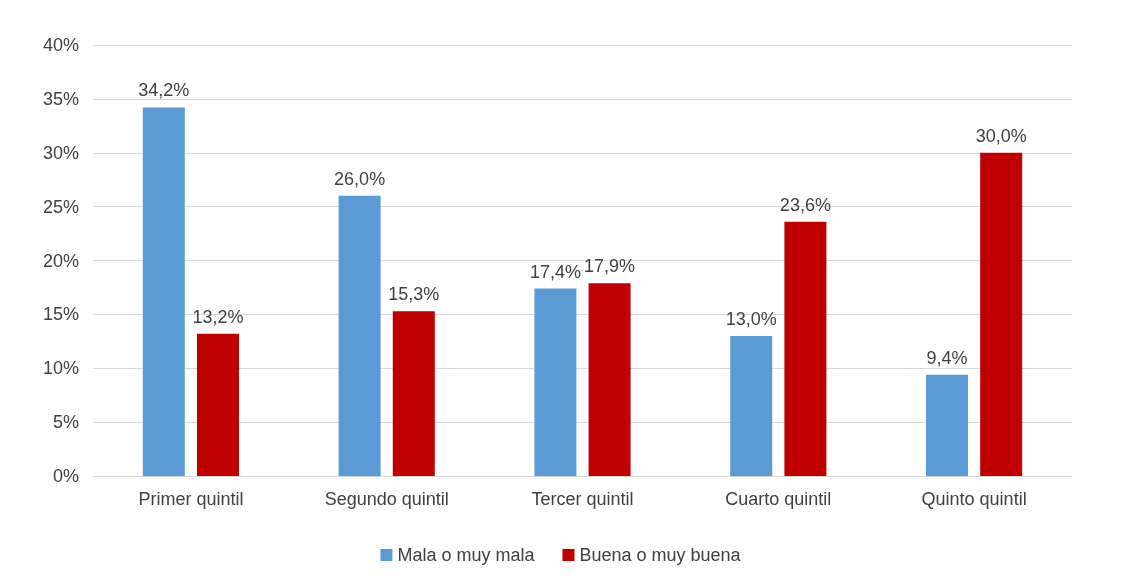  What do you see at coordinates (555, 271) in the screenshot?
I see `data-label: 17,4%` at bounding box center [555, 271].